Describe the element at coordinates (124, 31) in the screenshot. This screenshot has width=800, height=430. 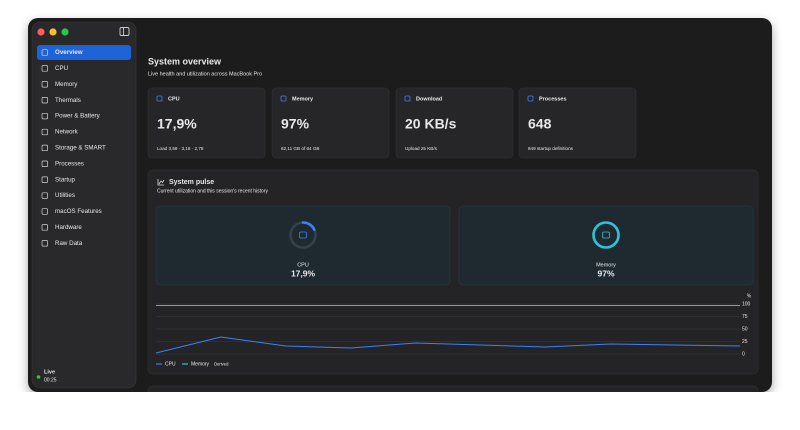
I see `sidebar-toggle` at that location.